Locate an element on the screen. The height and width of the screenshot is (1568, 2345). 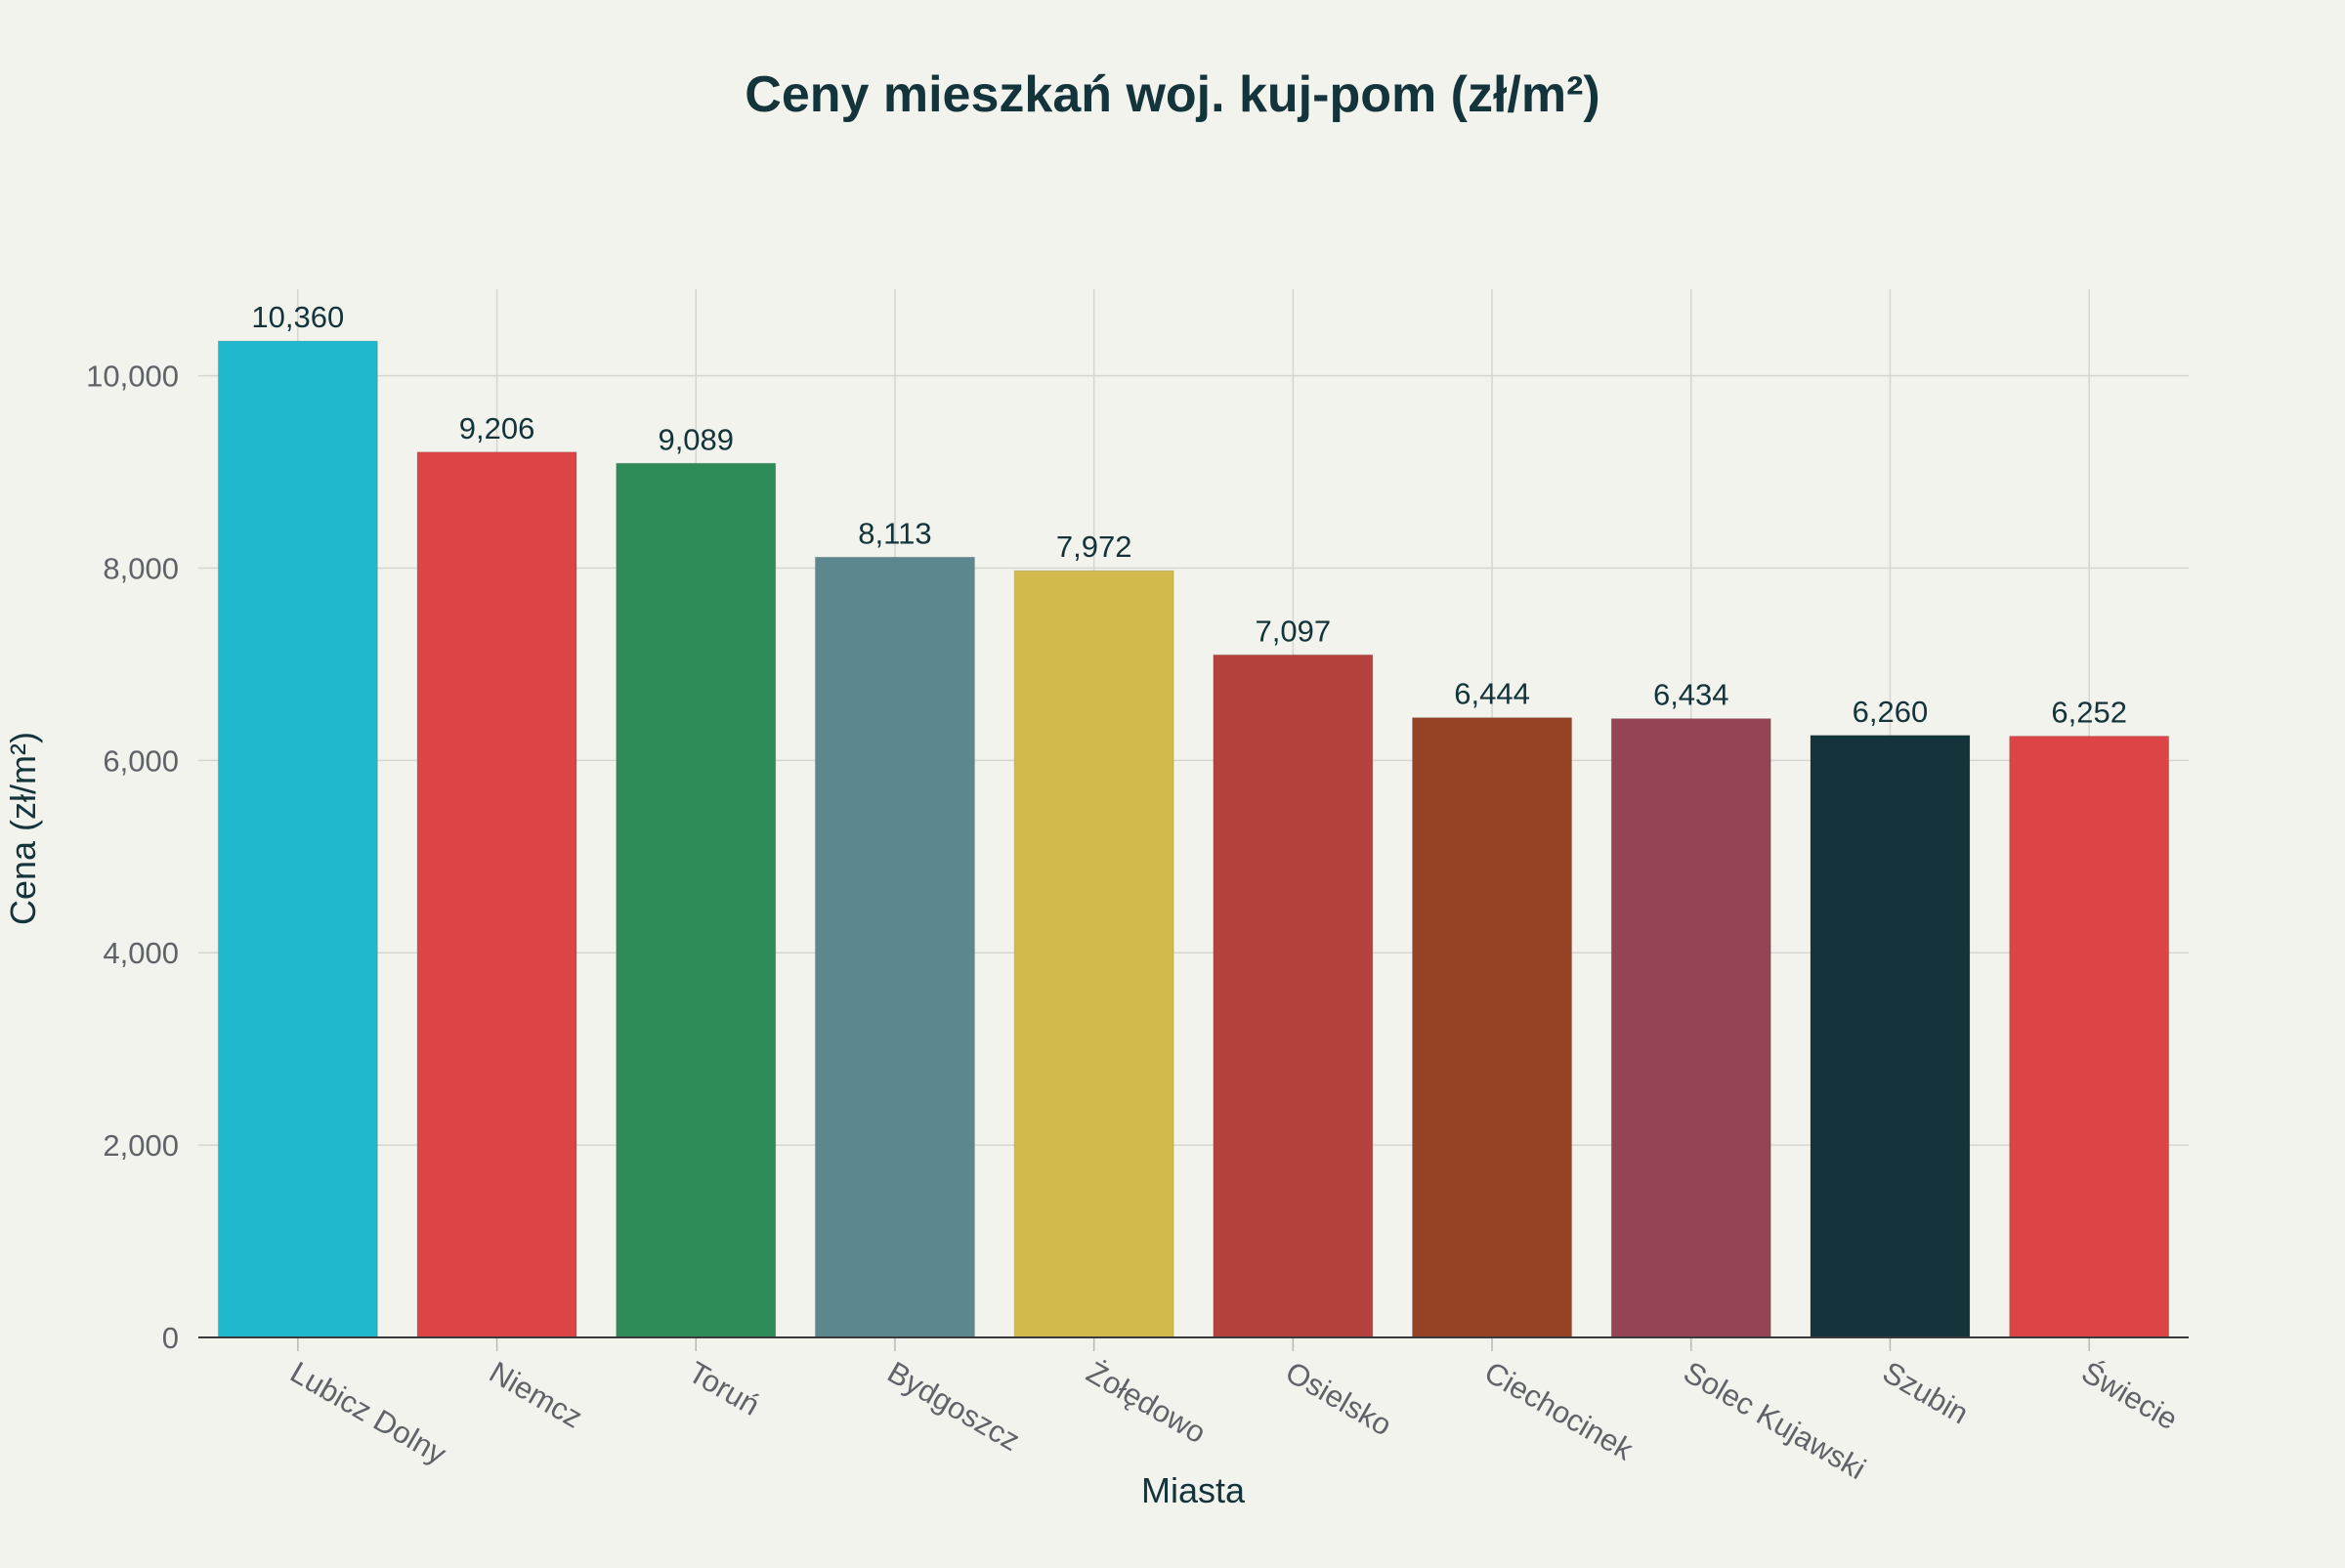
bar-value-label: 6,434 is located at coordinates (1691, 695).